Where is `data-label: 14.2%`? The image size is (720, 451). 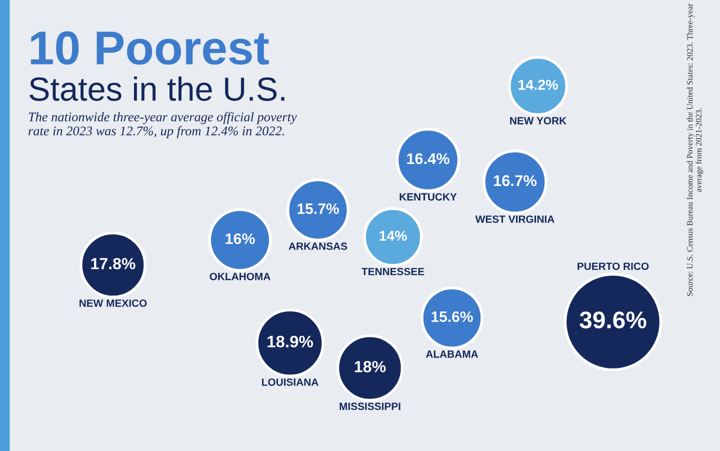 data-label: 14.2% is located at coordinates (538, 85).